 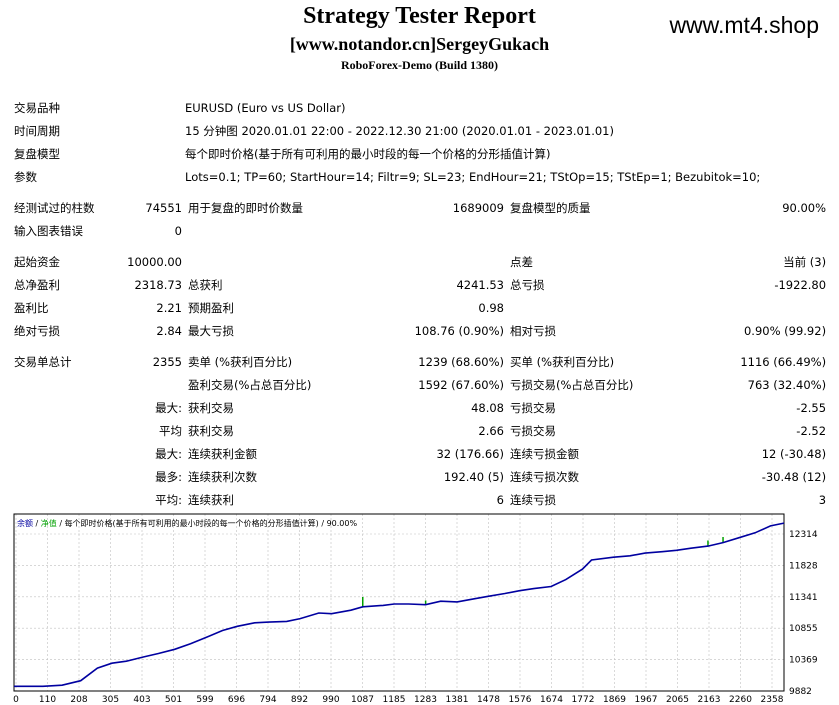 I want to click on max-consec-loss-label: 连续亏损次数, so click(x=544, y=476).